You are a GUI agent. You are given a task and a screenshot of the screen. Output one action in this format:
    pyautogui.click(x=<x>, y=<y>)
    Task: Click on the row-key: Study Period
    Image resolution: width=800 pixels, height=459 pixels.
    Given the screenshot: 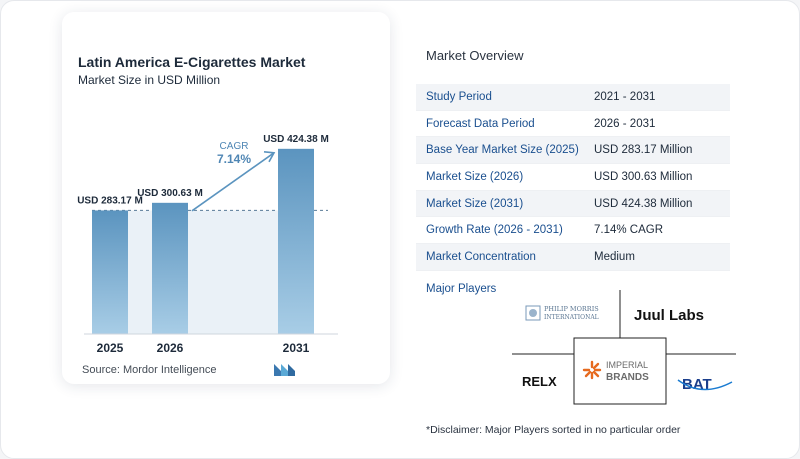 What is the action you would take?
    pyautogui.click(x=459, y=96)
    